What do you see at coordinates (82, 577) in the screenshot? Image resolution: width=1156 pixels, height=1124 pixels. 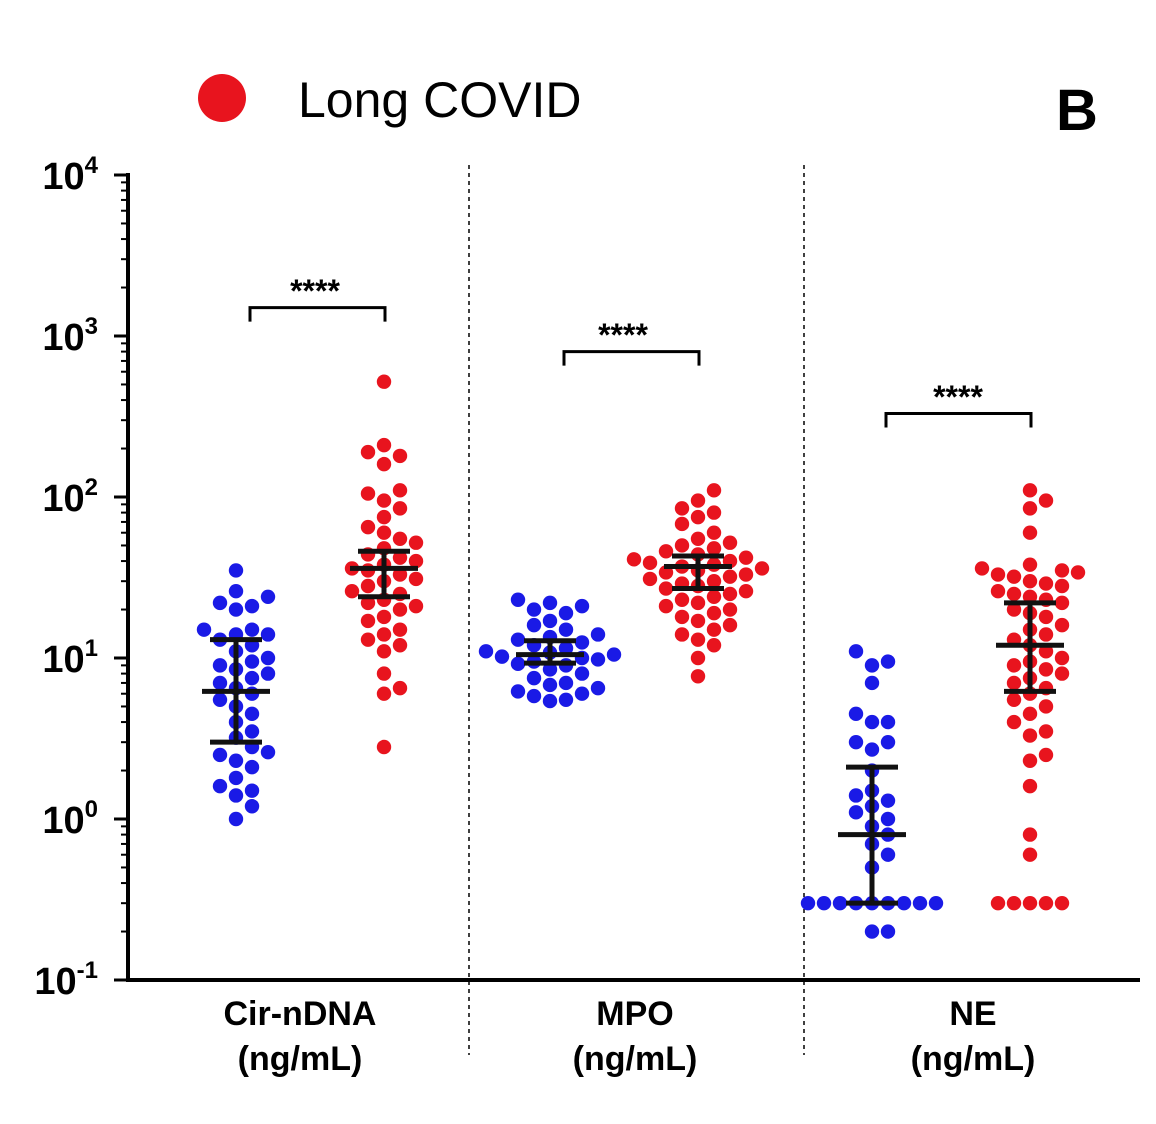 I see `y-axis: 10⁻¹ 10⁰ 10¹ 10² 10³ 10⁴` at bounding box center [82, 577].